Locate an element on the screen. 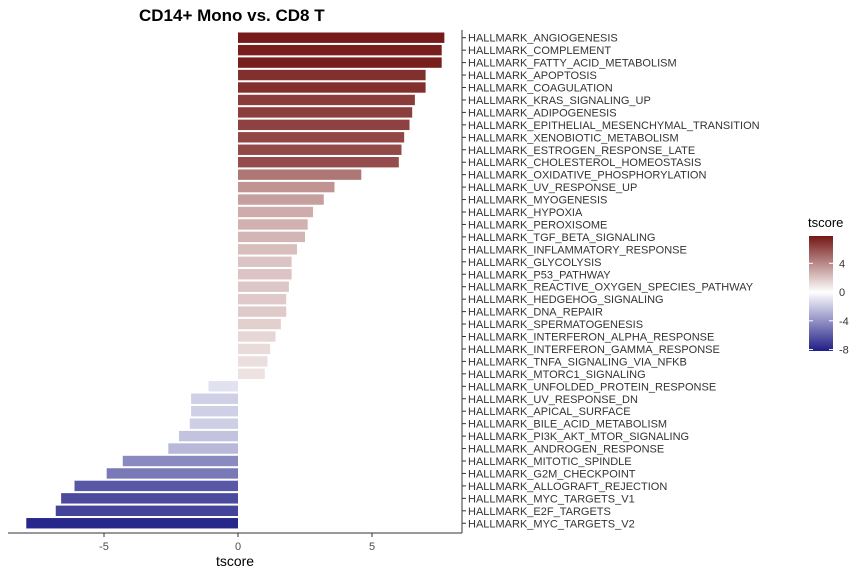  bar-hallmark-uv-response-dn is located at coordinates (214, 398).